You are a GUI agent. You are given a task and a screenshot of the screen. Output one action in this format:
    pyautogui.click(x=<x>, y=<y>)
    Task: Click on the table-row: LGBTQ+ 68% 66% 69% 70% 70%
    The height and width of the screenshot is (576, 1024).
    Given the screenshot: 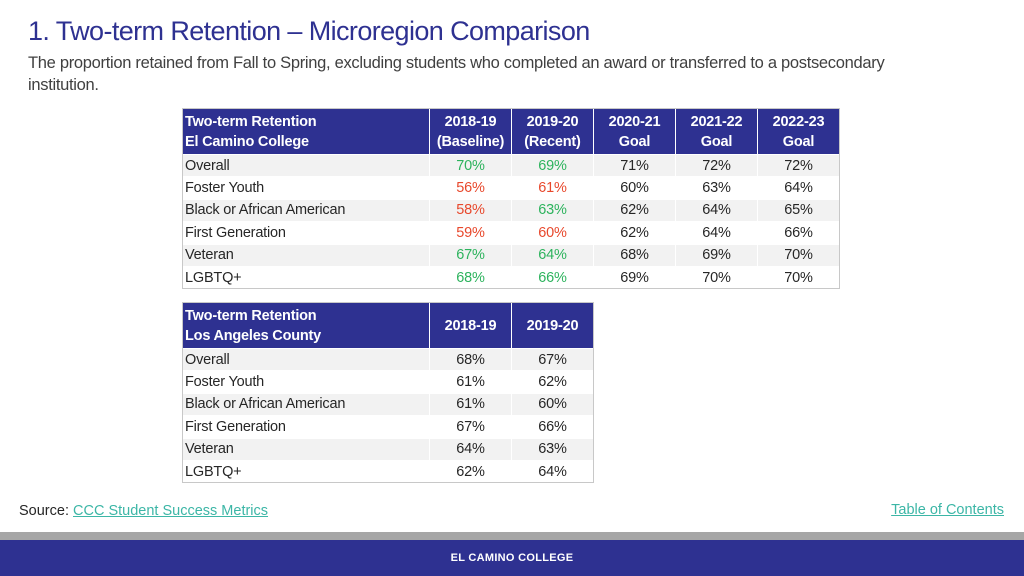 What is the action you would take?
    pyautogui.click(x=511, y=277)
    